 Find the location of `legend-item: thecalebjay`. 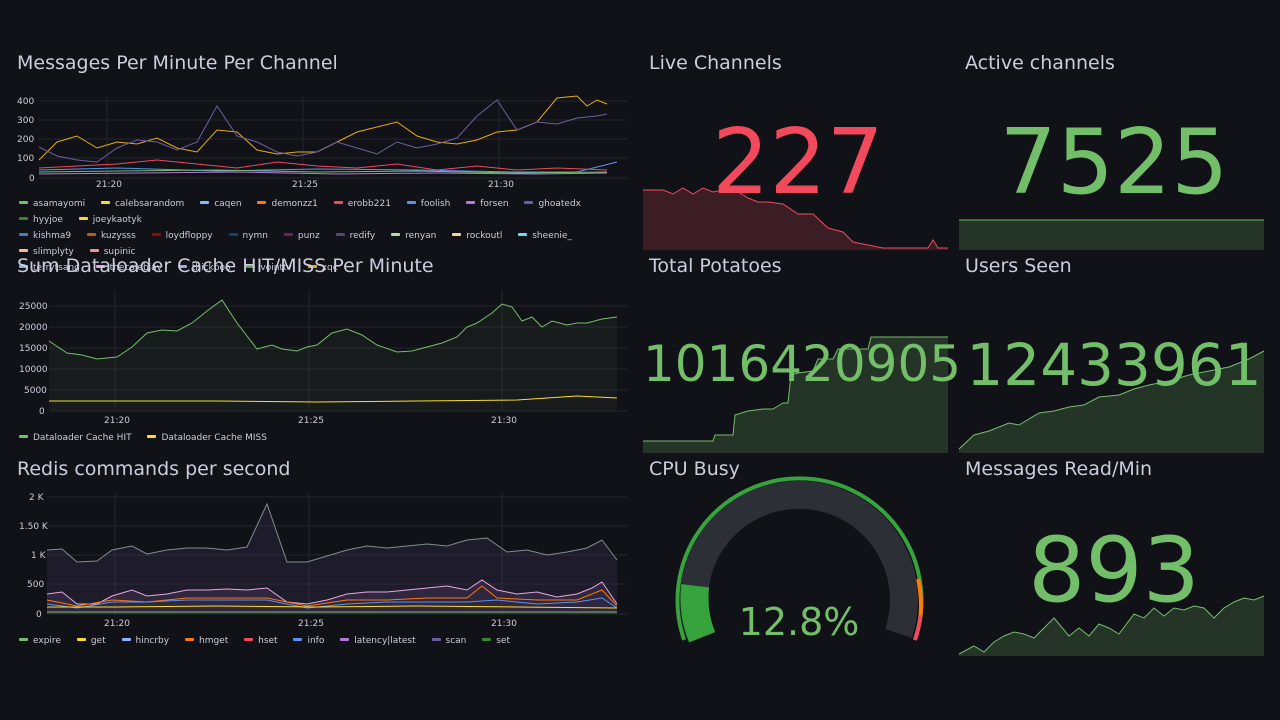

legend-item: thecalebjay is located at coordinates (128, 268).